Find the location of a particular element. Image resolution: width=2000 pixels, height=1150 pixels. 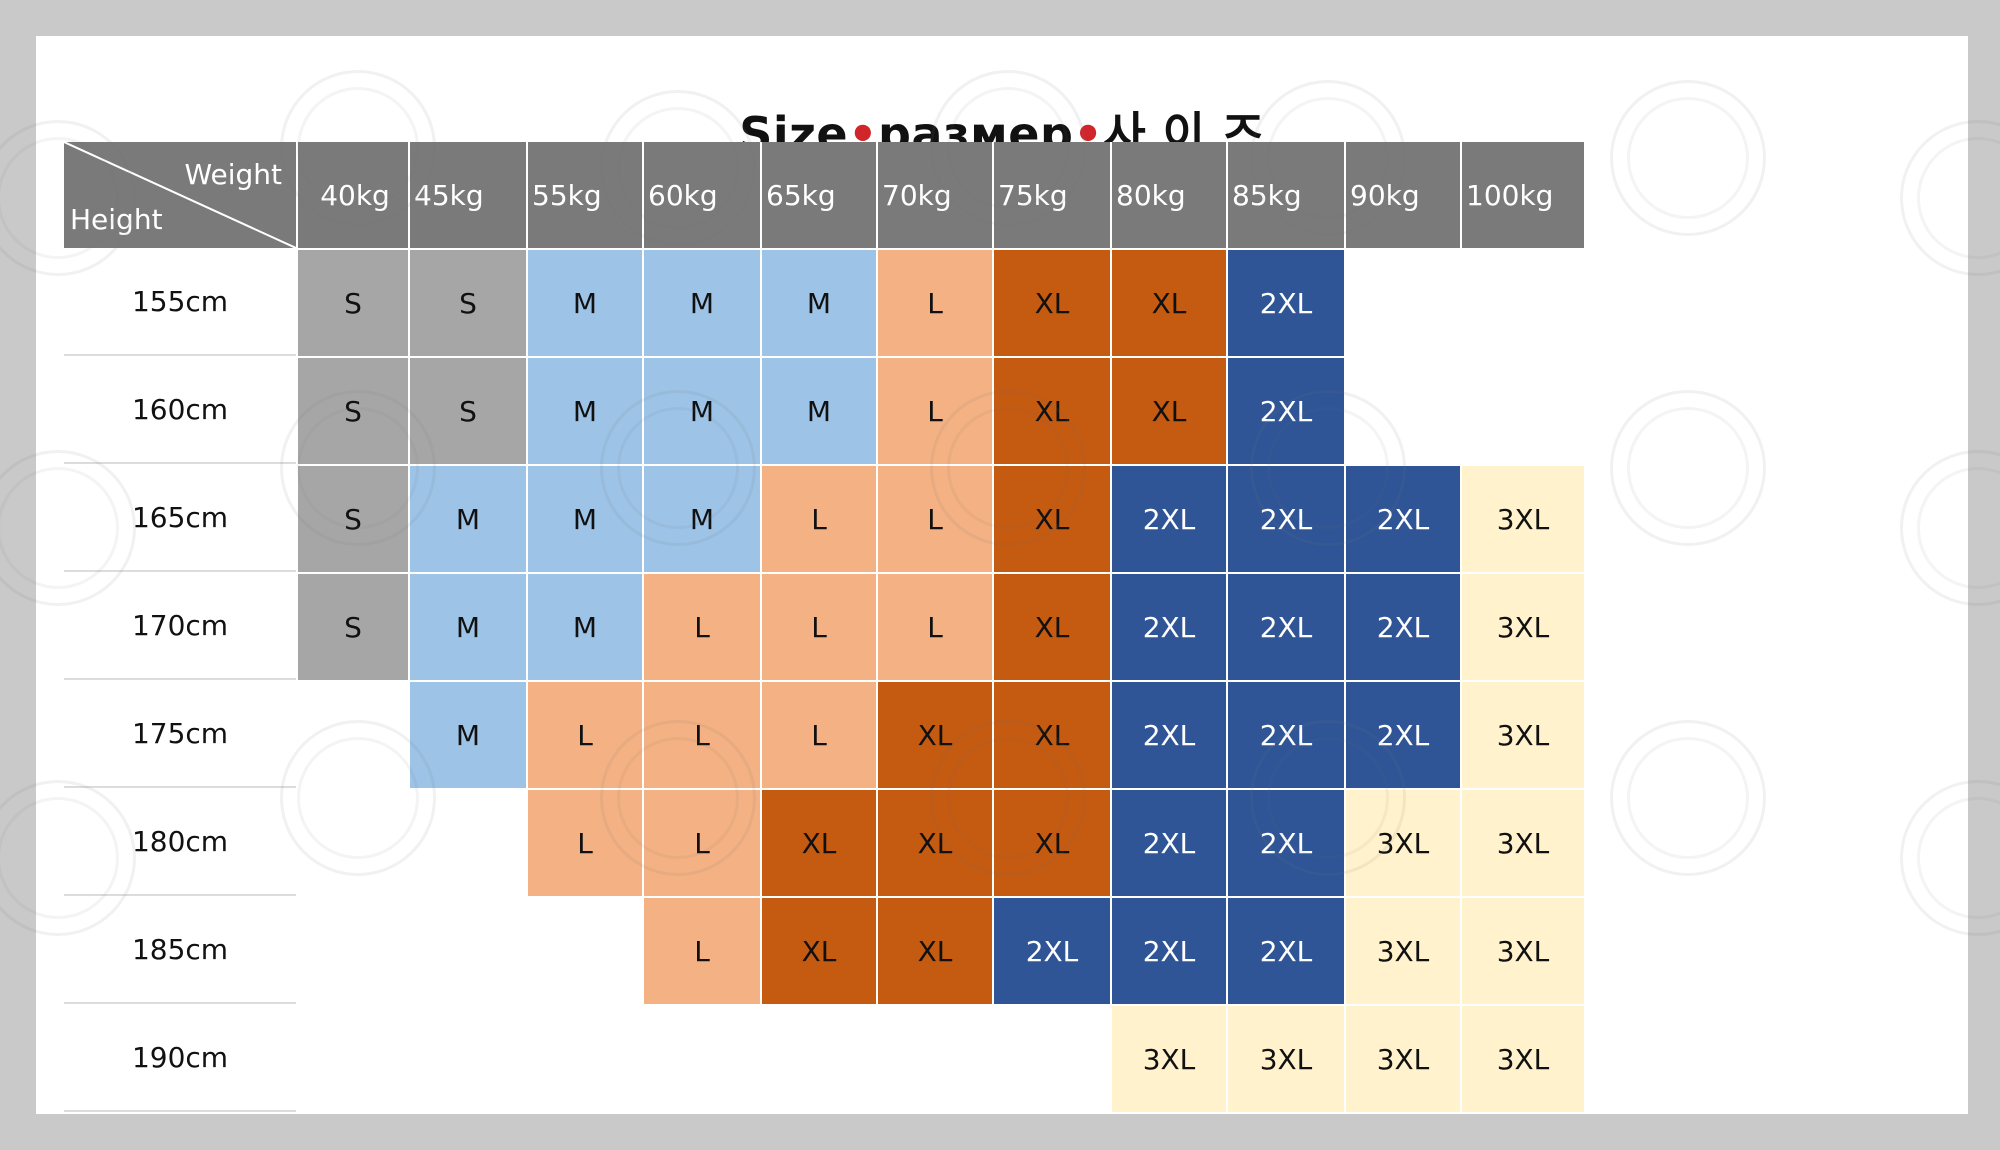

corner-diagonal-line is located at coordinates (180, 195).